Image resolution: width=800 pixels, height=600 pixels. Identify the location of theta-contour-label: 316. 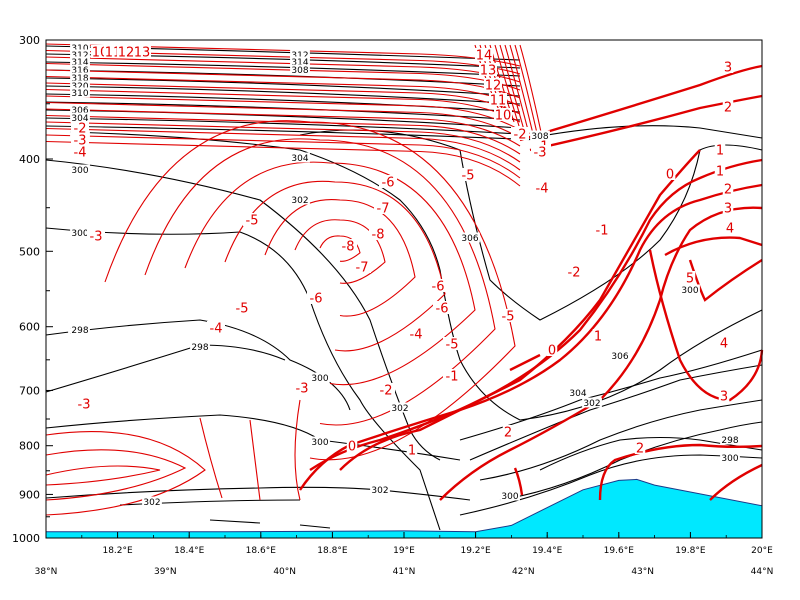
(79, 71).